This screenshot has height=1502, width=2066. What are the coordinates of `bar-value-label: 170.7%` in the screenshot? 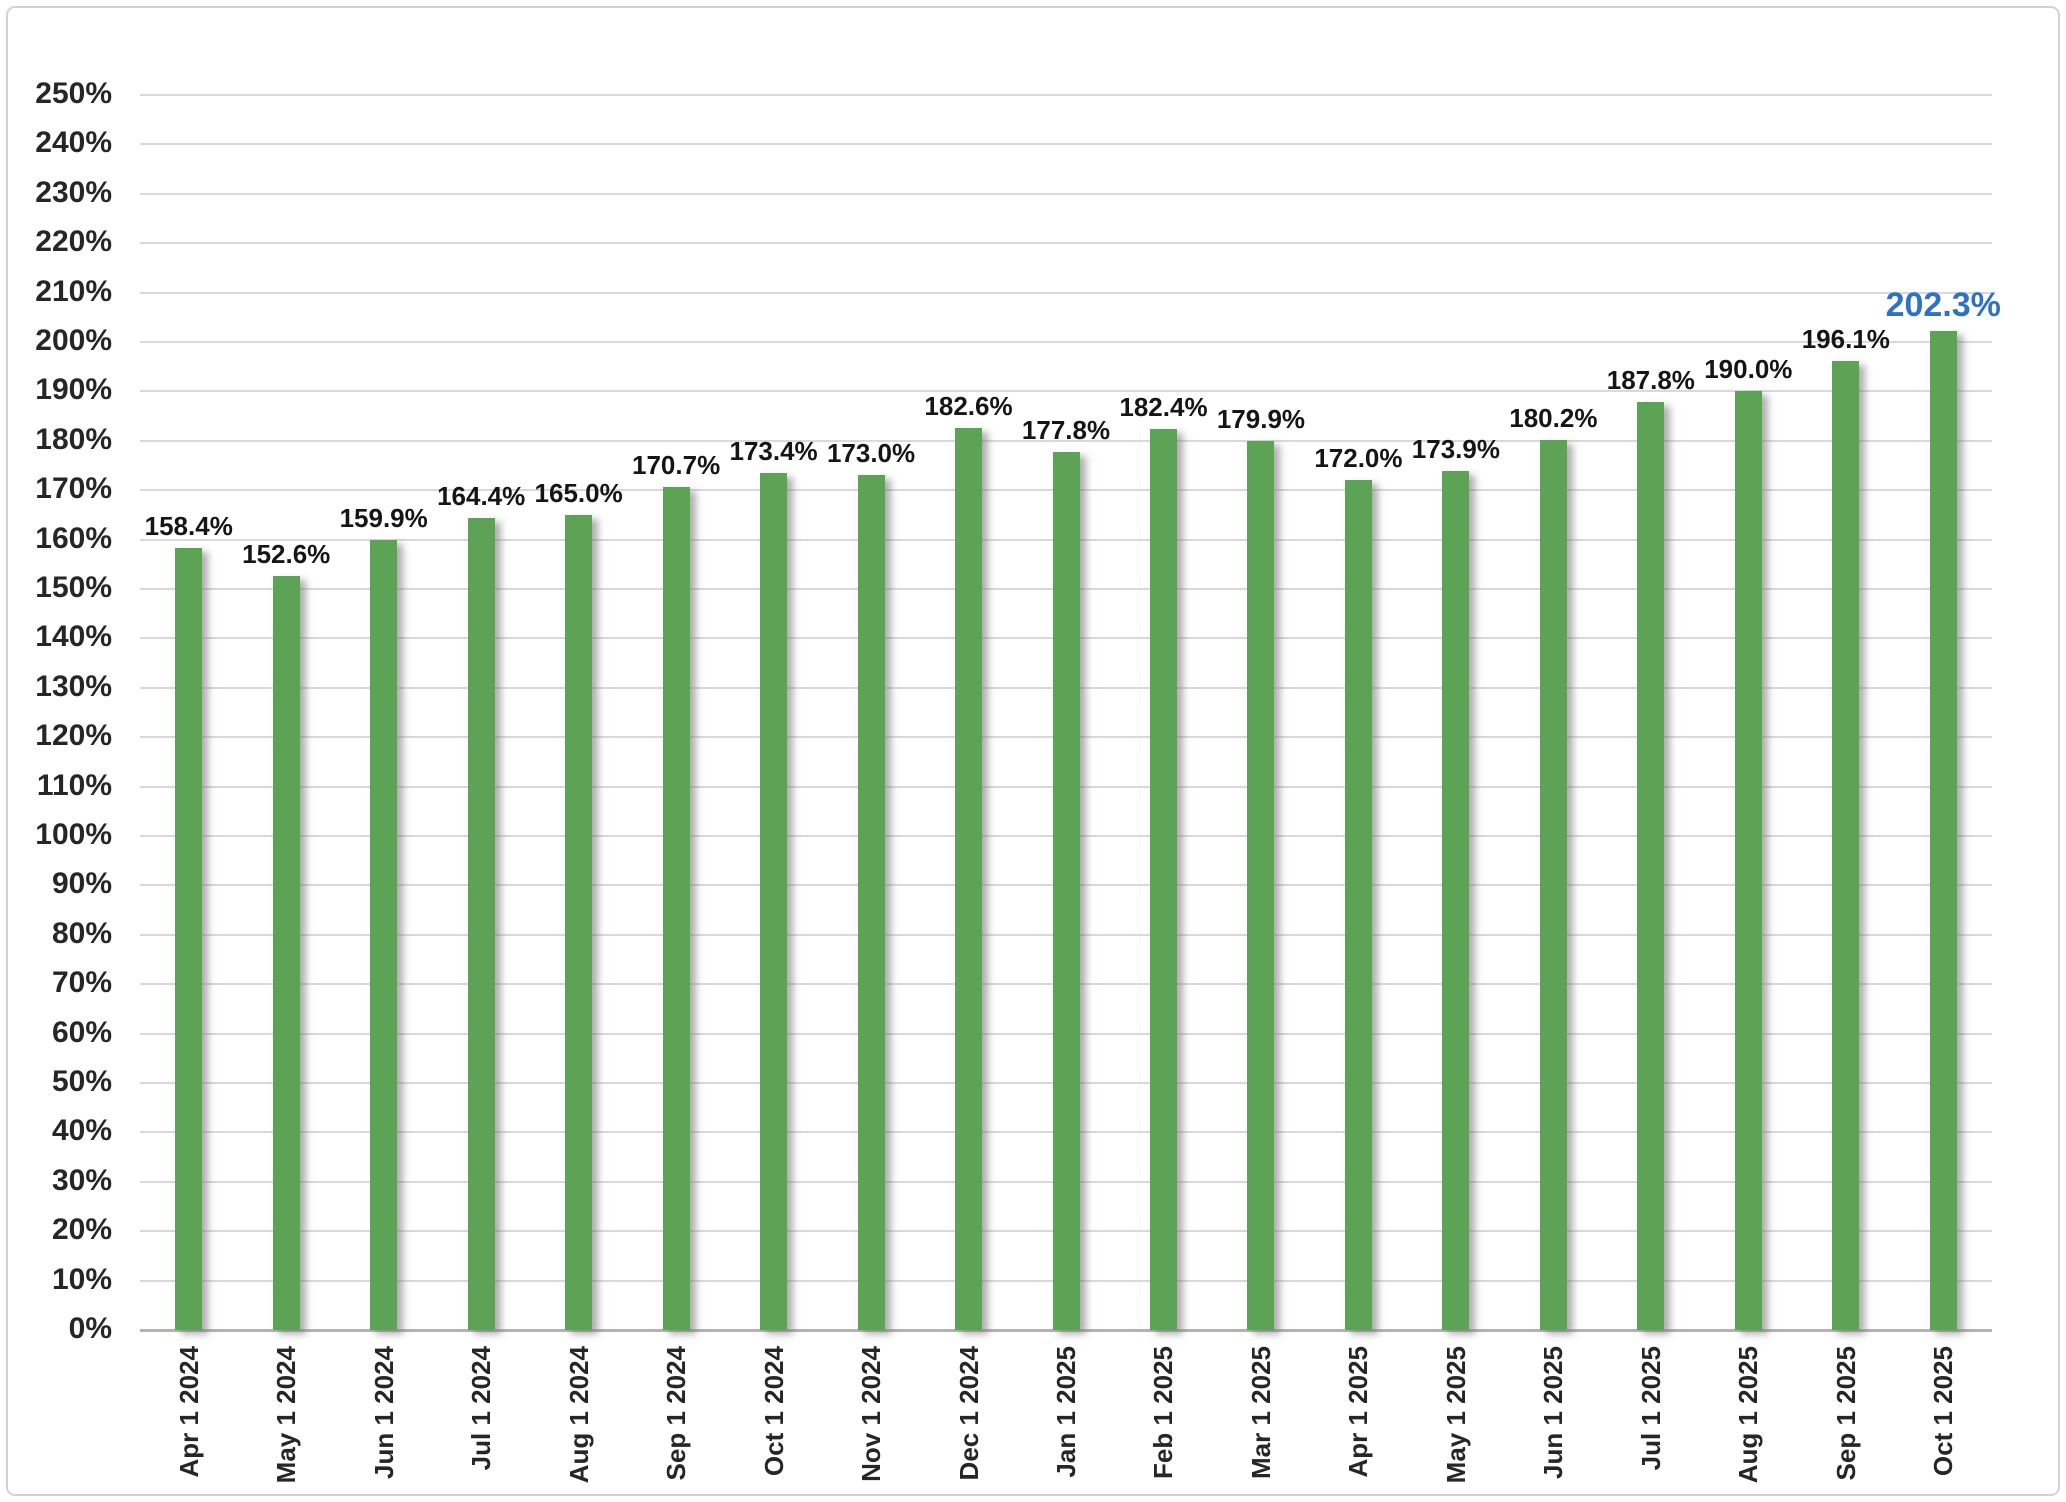 It's located at (676, 464).